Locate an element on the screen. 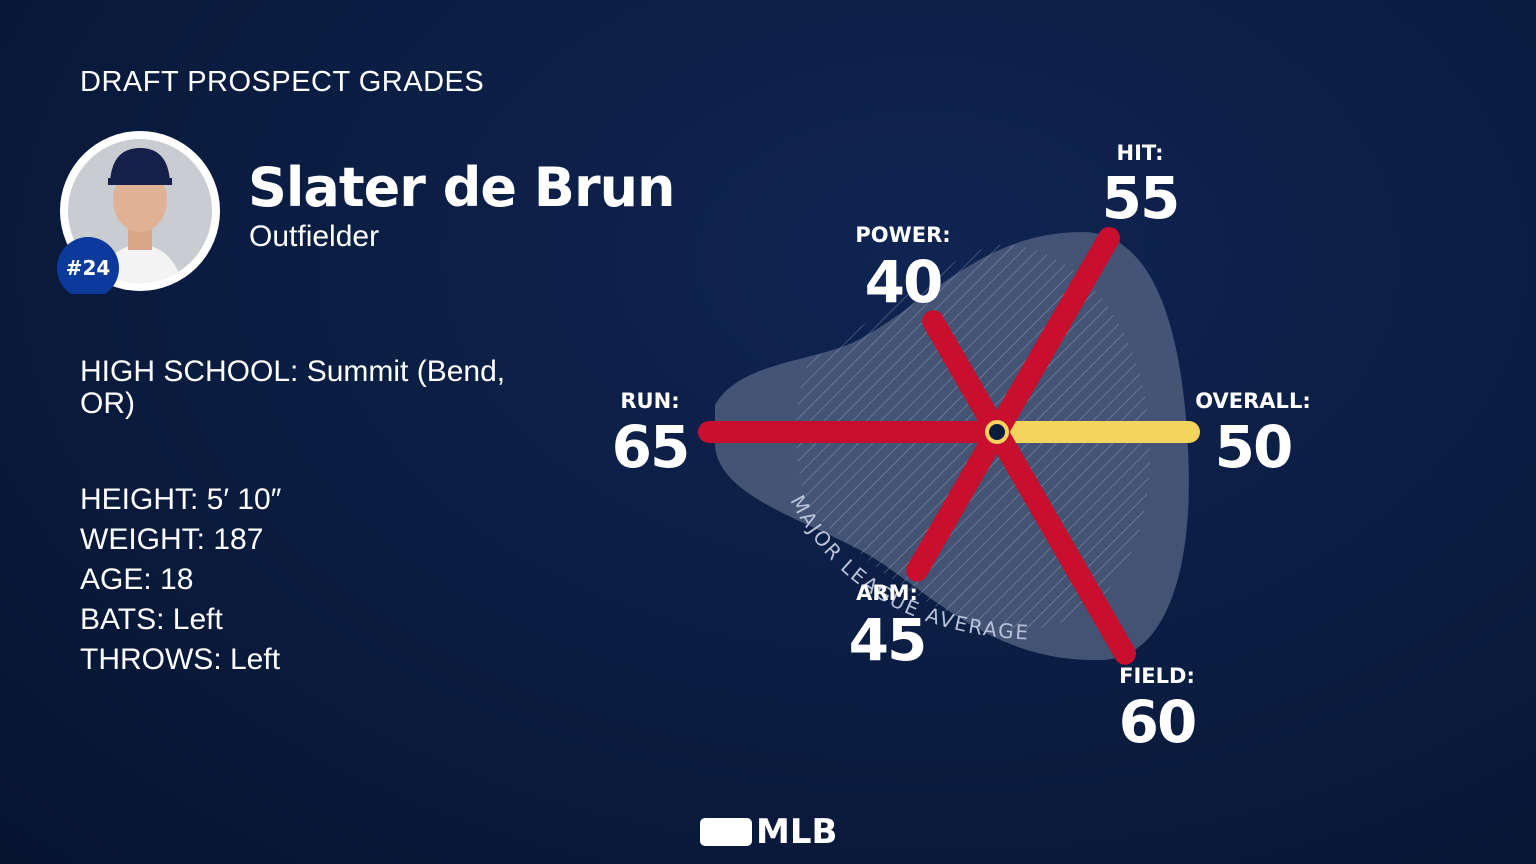 This screenshot has height=864, width=1536. ray-value: 50 is located at coordinates (1253, 447).